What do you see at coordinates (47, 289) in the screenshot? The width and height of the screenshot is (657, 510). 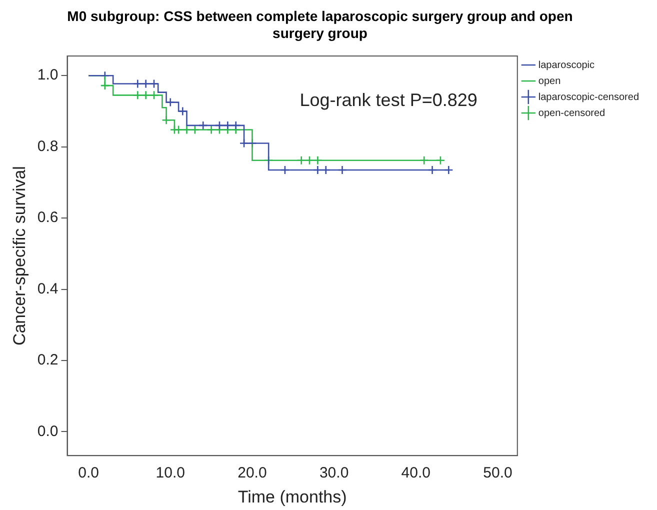 I see `y-tick-label: 0.4` at bounding box center [47, 289].